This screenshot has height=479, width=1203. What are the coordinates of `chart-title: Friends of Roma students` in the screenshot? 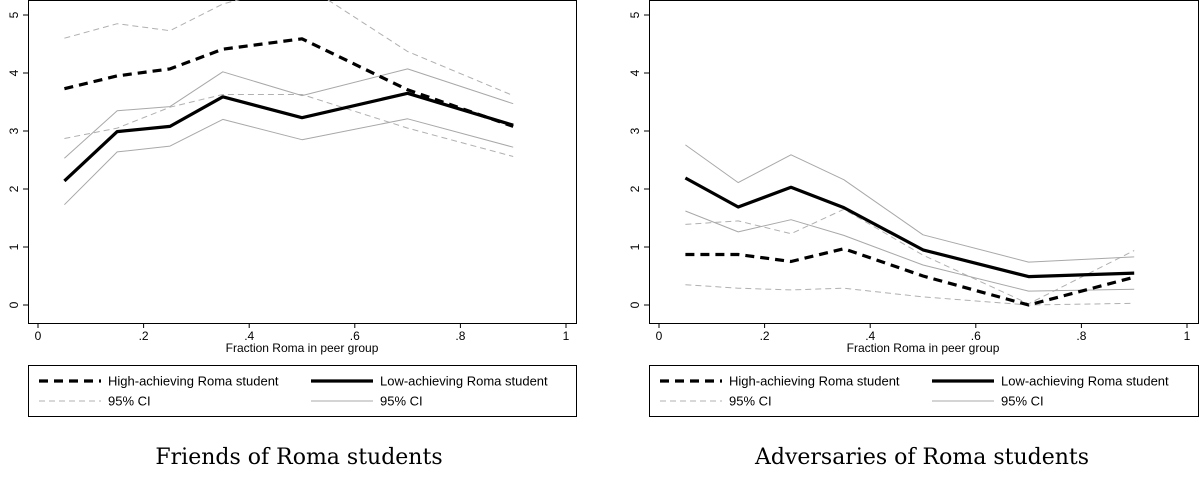 It's located at (298, 457).